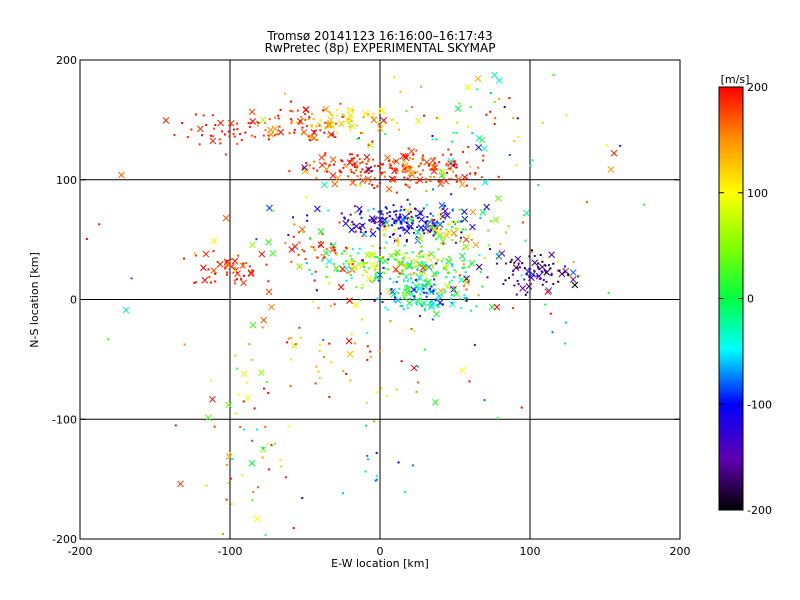 This screenshot has height=600, width=800. Describe the element at coordinates (745, 299) in the screenshot. I see `colorbar-ticks: 200 100 0 -100 -200` at that location.